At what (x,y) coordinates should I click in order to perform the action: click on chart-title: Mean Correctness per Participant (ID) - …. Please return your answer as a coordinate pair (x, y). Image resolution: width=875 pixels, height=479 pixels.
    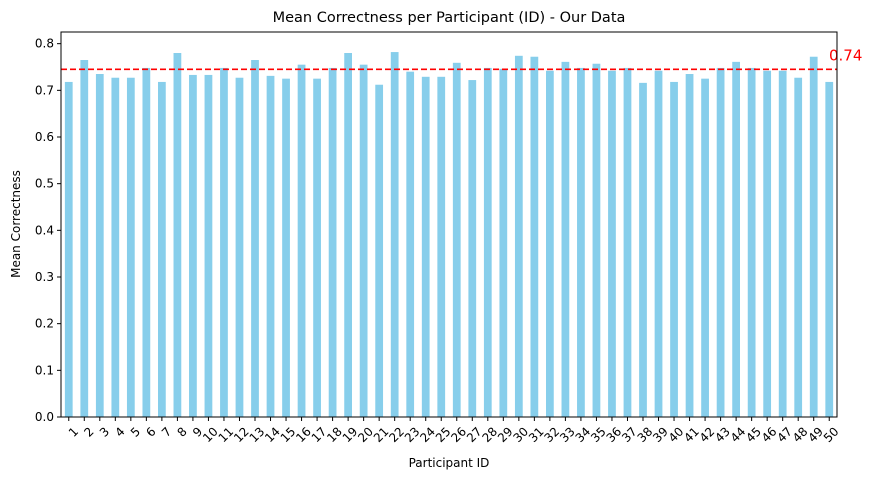
    Looking at the image, I should click on (449, 18).